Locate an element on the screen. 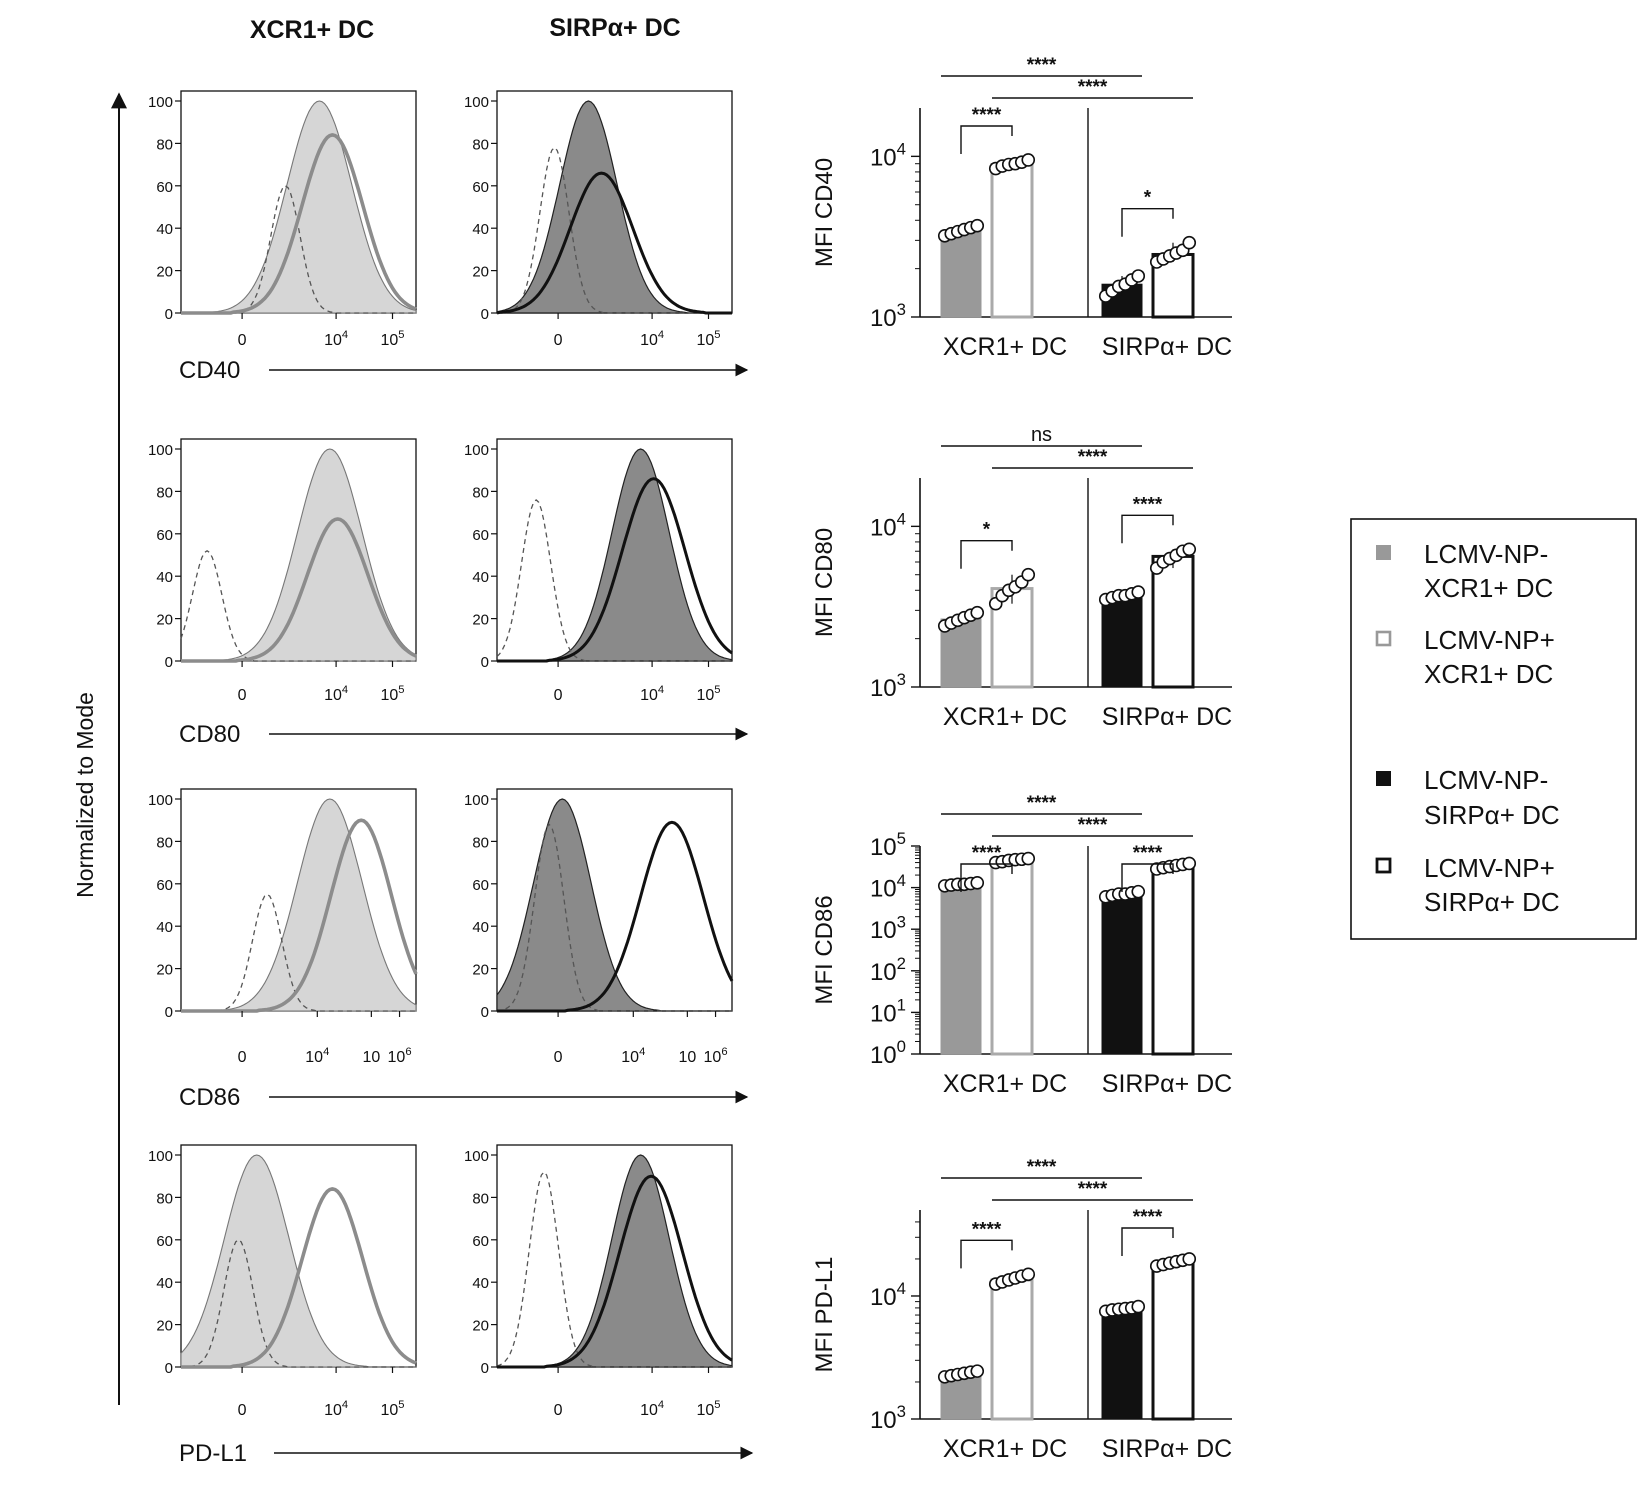  bar-y-axis-title: MFI PD-L1 is located at coordinates (824, 1314).